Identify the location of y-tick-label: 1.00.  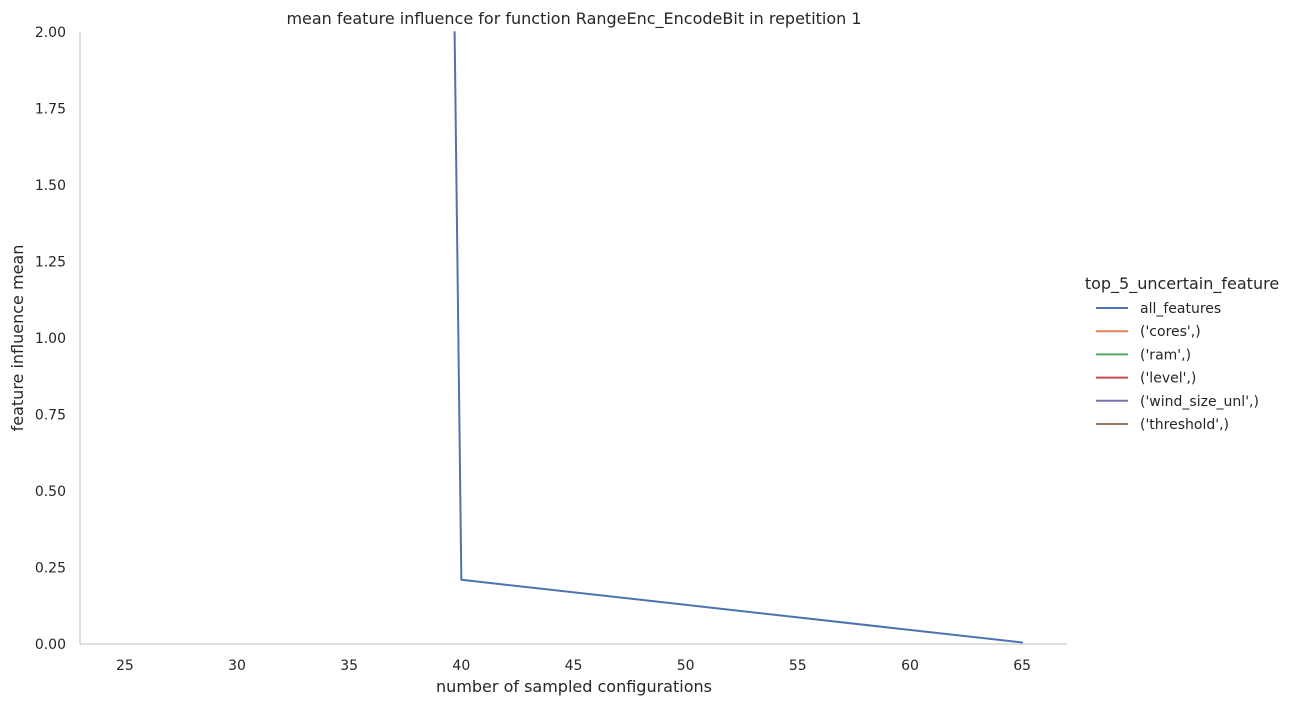
(50, 339).